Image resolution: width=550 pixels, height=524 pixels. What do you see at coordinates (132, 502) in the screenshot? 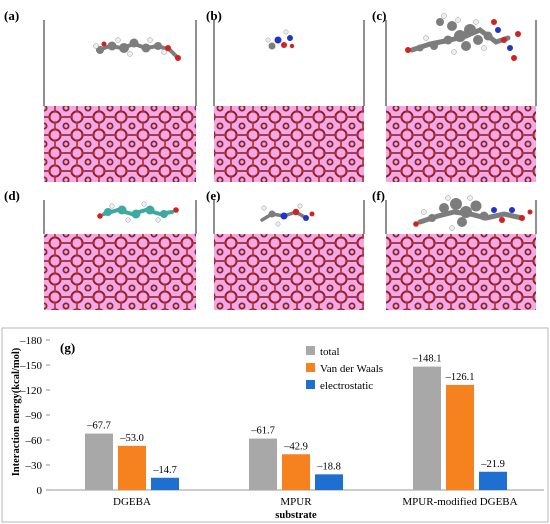
I see `x-category-label: DGEBA` at bounding box center [132, 502].